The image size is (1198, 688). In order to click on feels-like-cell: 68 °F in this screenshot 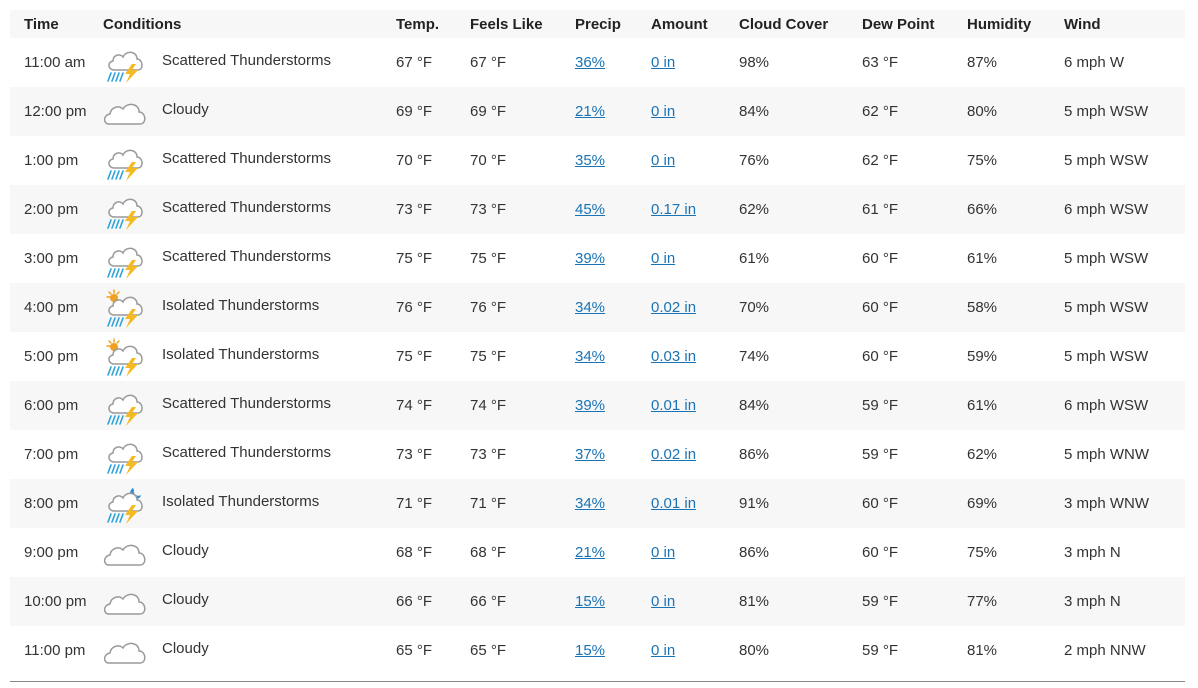, I will do `click(488, 552)`.